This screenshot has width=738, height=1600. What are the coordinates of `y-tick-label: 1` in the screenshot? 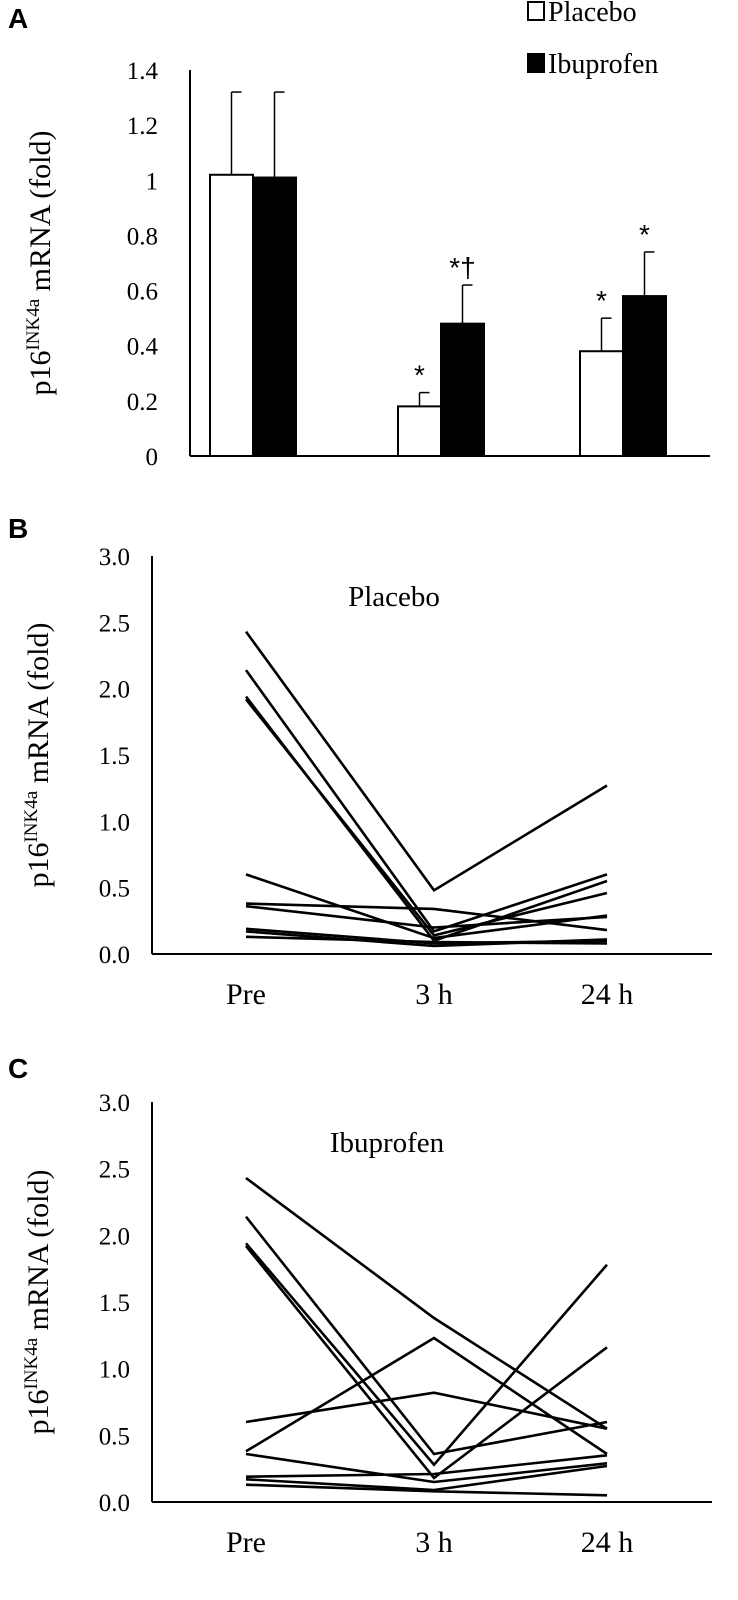 It's located at (152, 181).